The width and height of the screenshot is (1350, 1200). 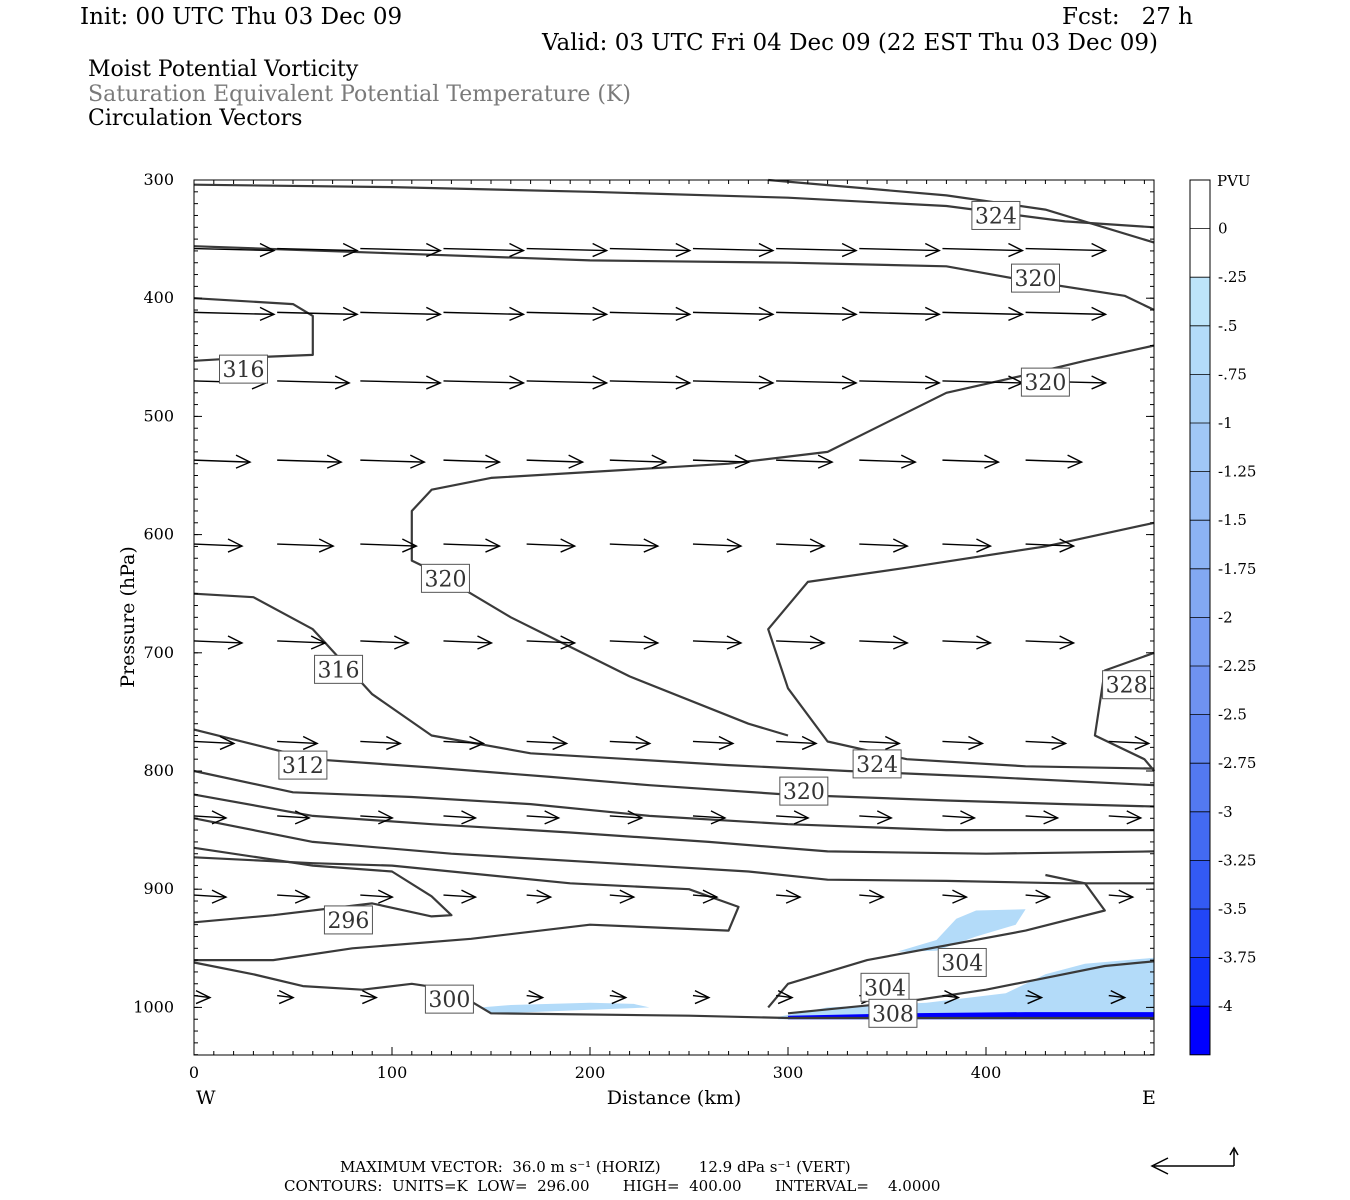 What do you see at coordinates (158, 770) in the screenshot?
I see `y-tick-label: 800` at bounding box center [158, 770].